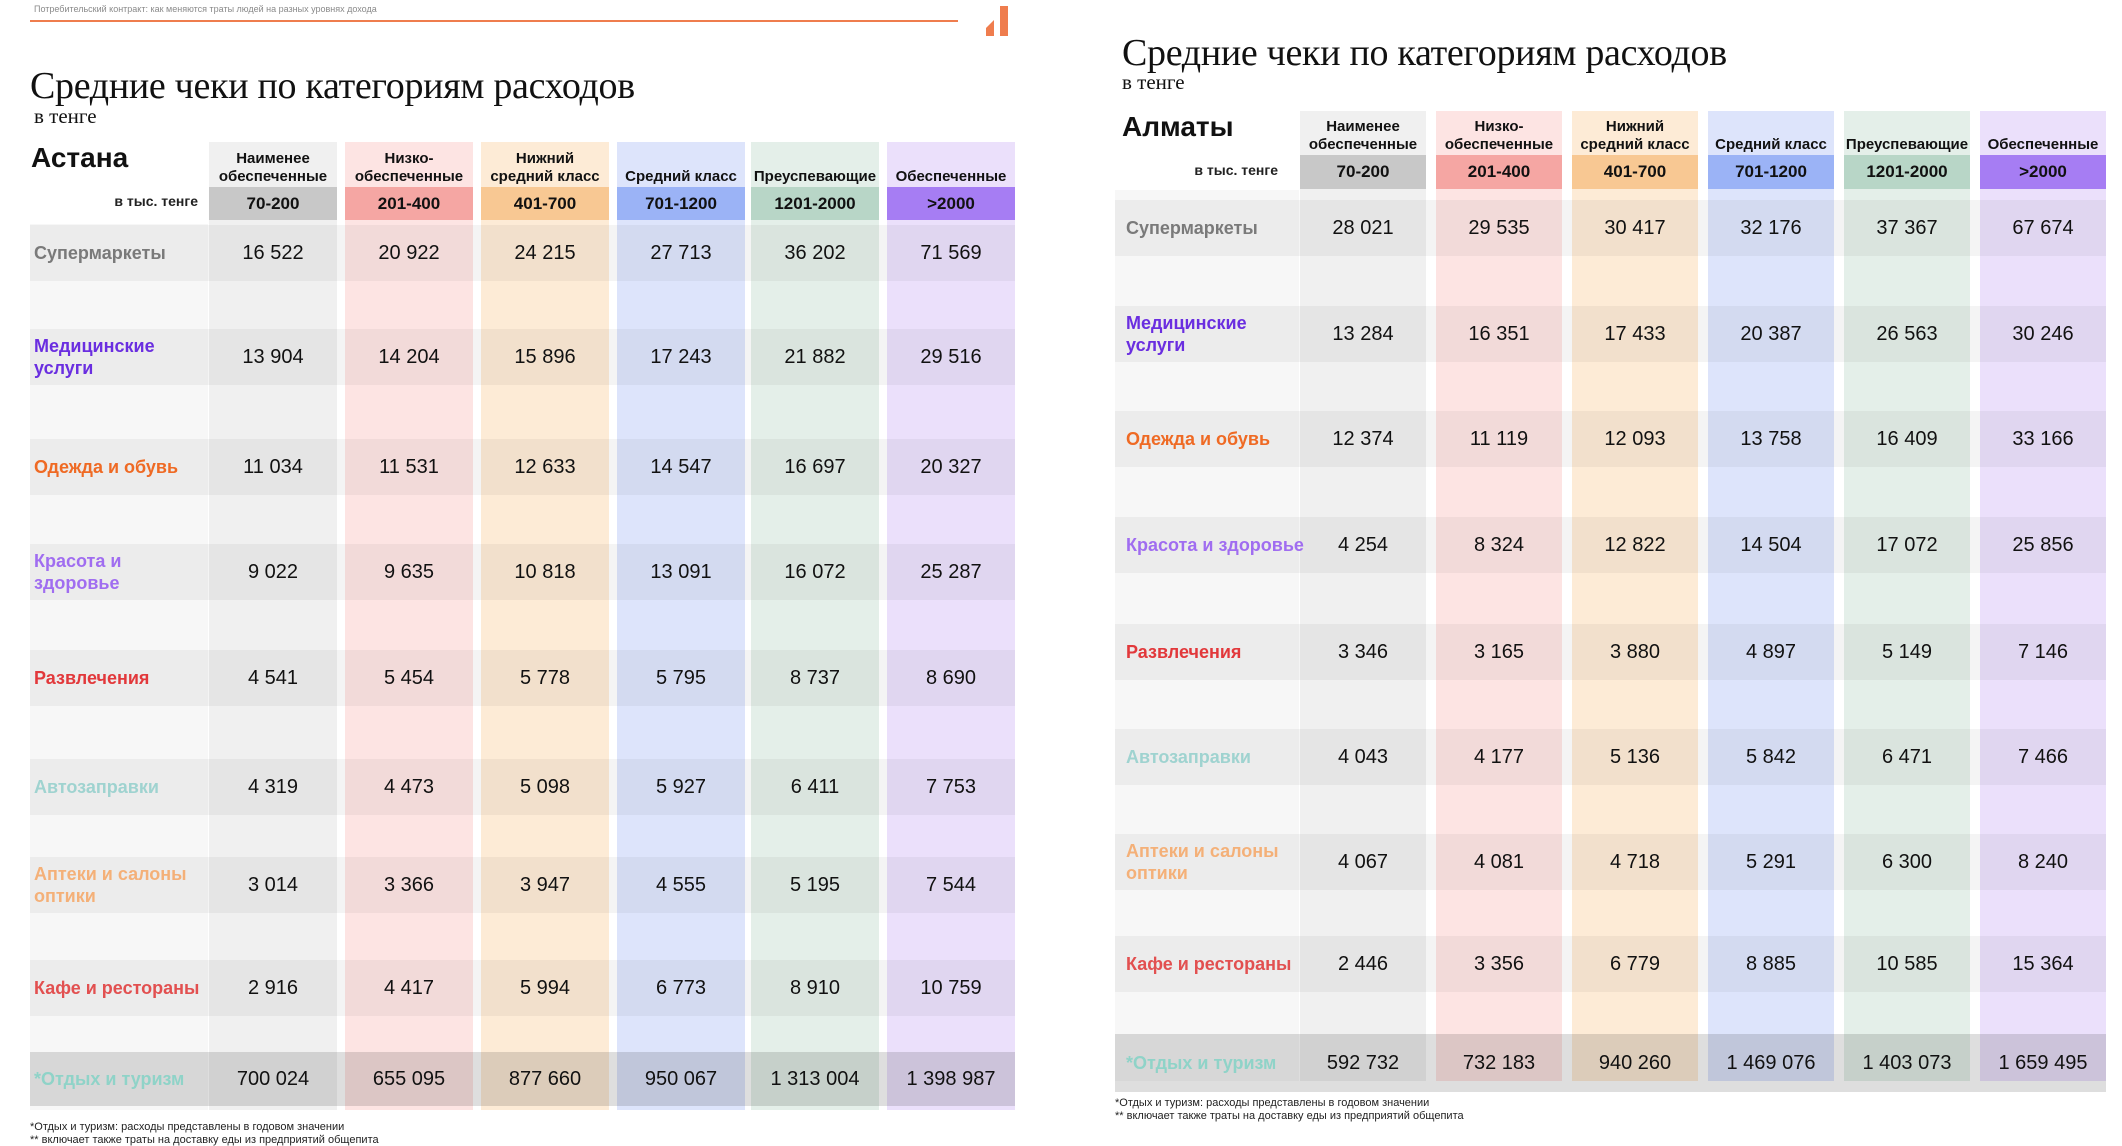 Image resolution: width=2122 pixels, height=1146 pixels. I want to click on value-clothing-prosperous: 16 697, so click(815, 466).